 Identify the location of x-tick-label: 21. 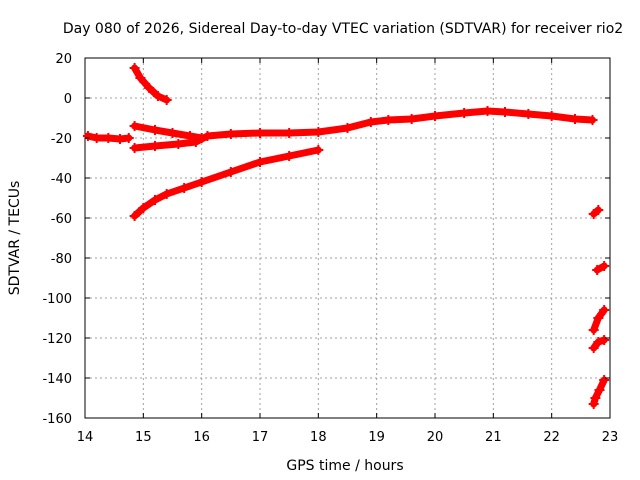
(493, 437).